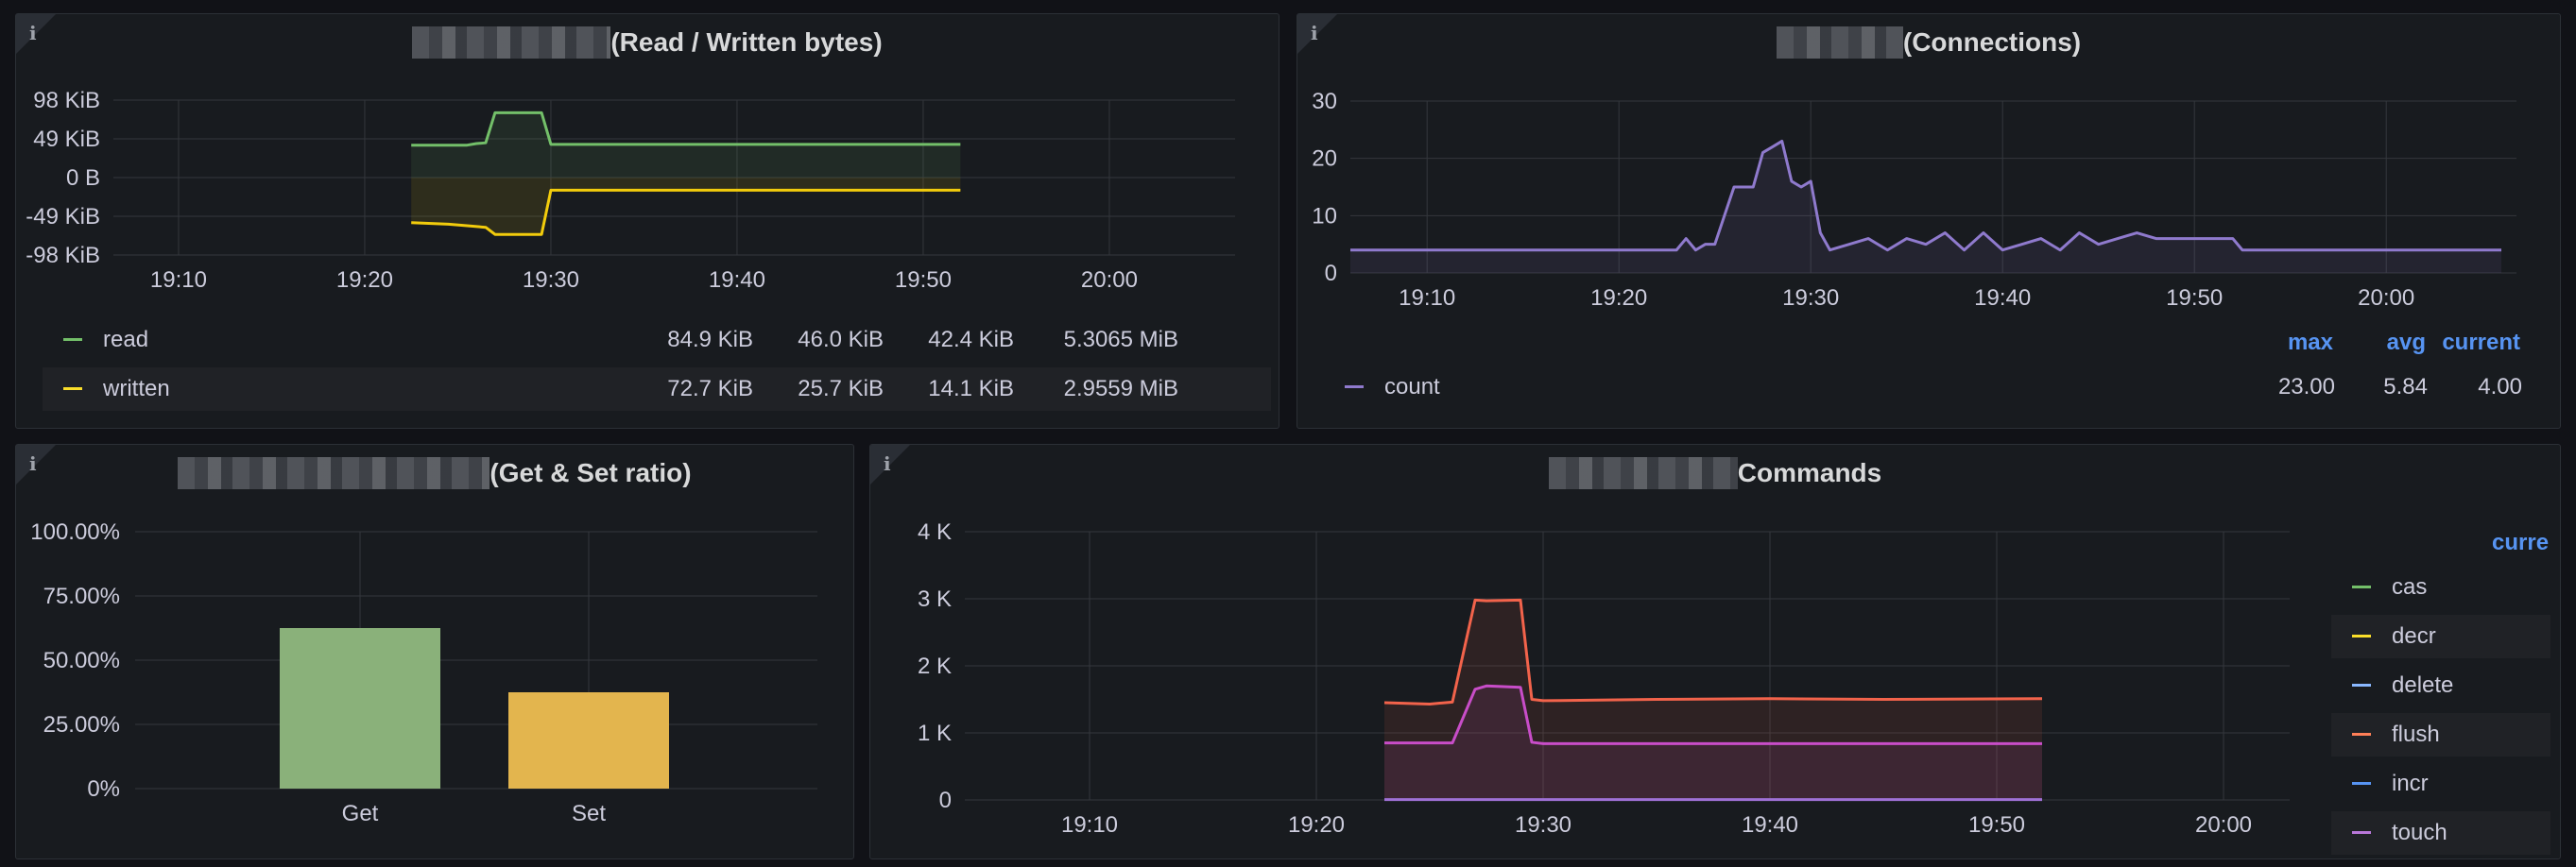  I want to click on legend-value: 4.00, so click(2500, 387).